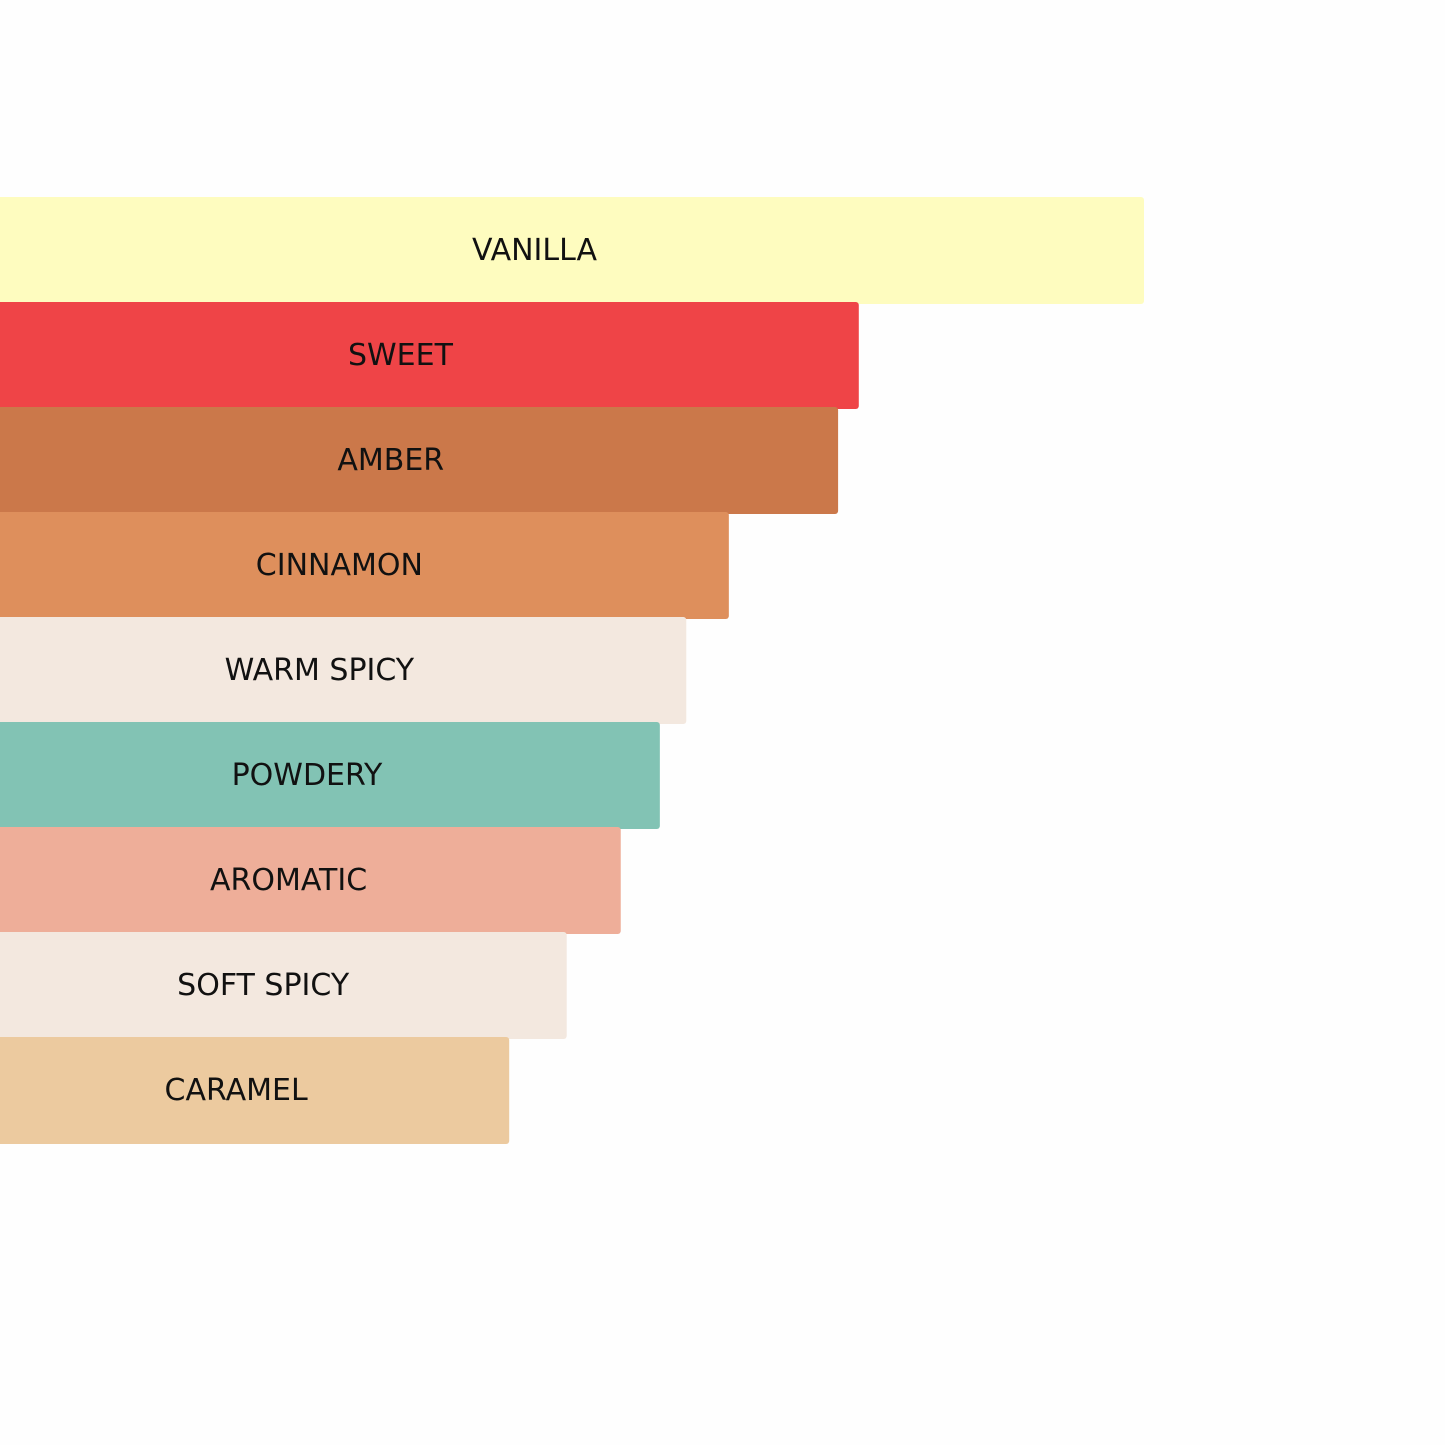 The height and width of the screenshot is (1445, 1445). What do you see at coordinates (288, 880) in the screenshot?
I see `bar-label-aromatic: AROMATIC` at bounding box center [288, 880].